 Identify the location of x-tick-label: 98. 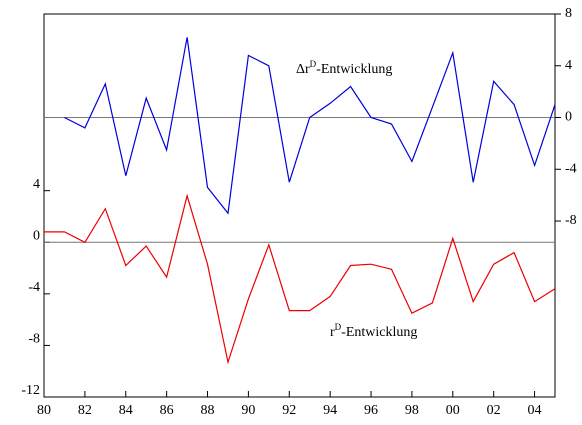
(412, 410).